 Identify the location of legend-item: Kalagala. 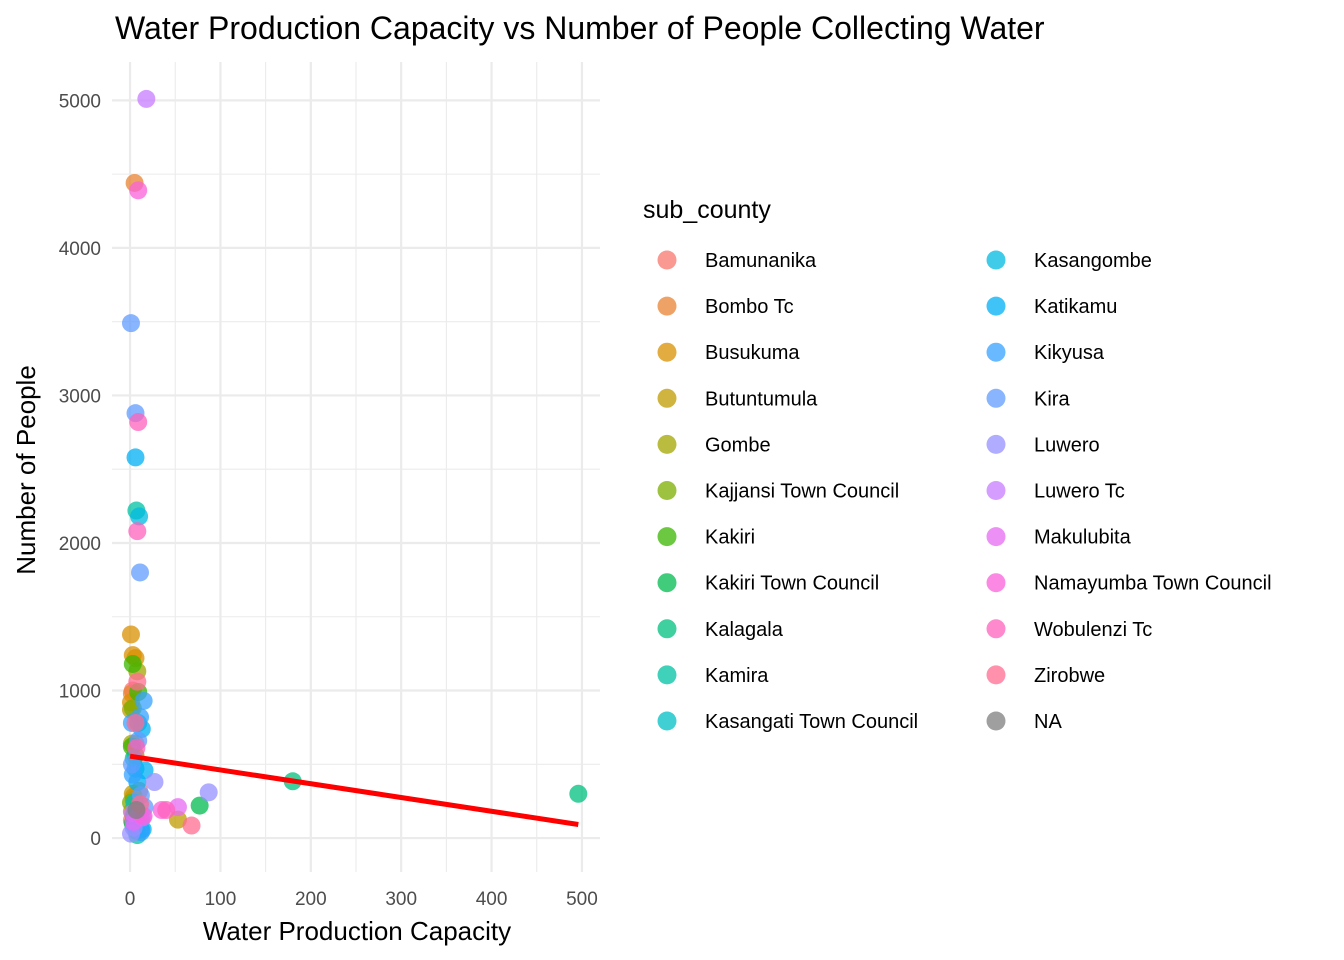
(720, 630).